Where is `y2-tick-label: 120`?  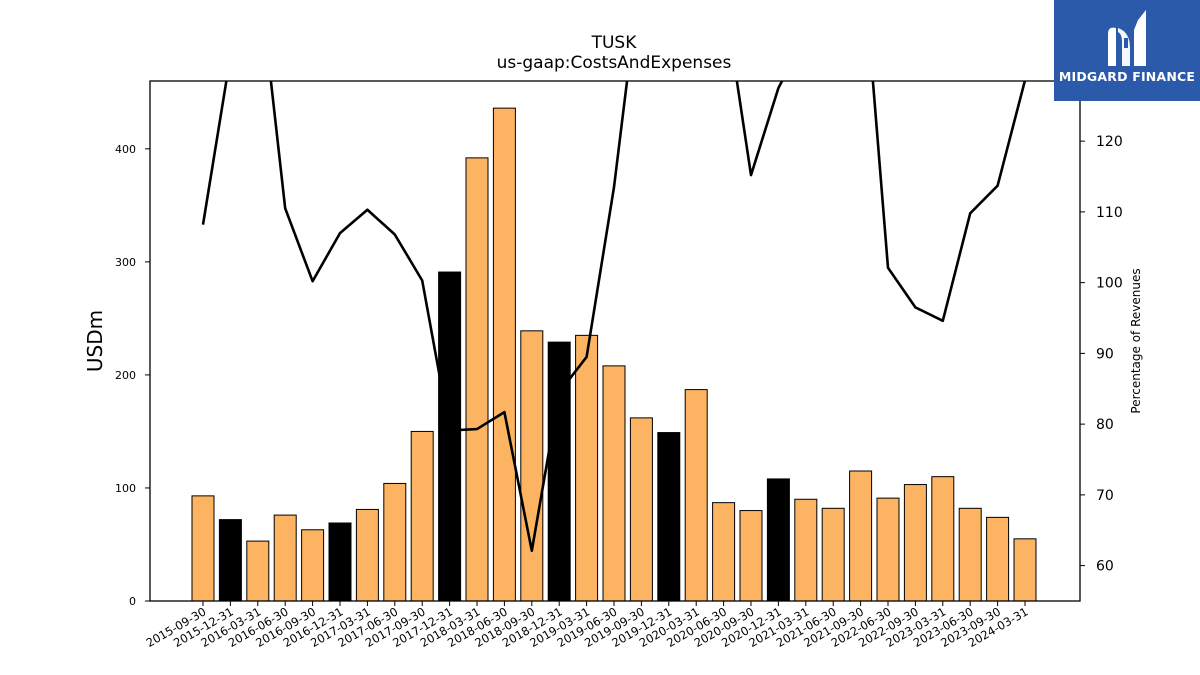 y2-tick-label: 120 is located at coordinates (1109, 142).